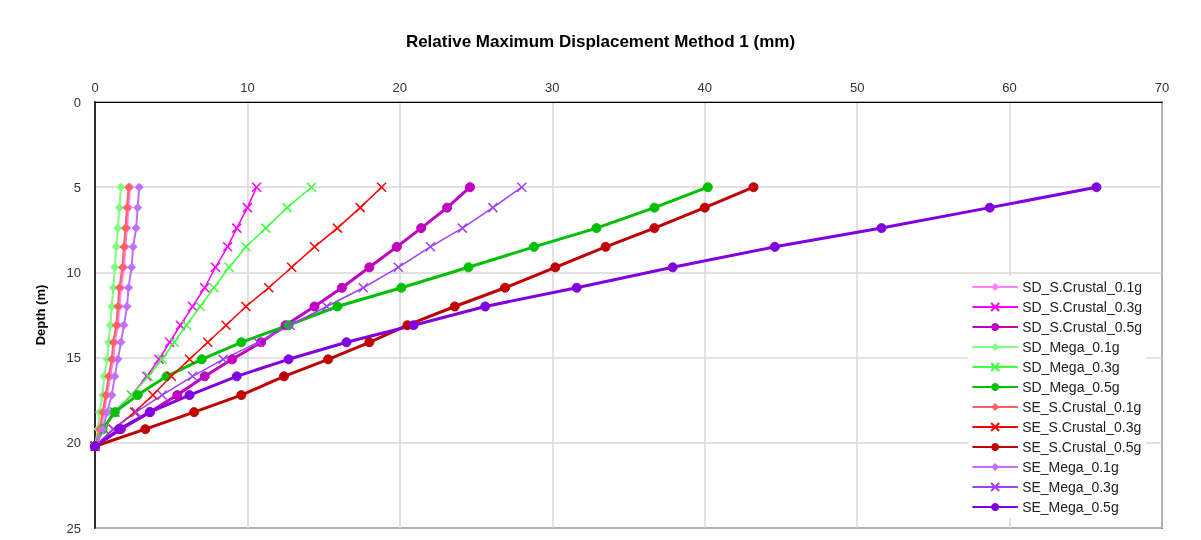 The width and height of the screenshot is (1201, 540). What do you see at coordinates (1082, 287) in the screenshot?
I see `legend-label: SD_S.Crustal_0.1g` at bounding box center [1082, 287].